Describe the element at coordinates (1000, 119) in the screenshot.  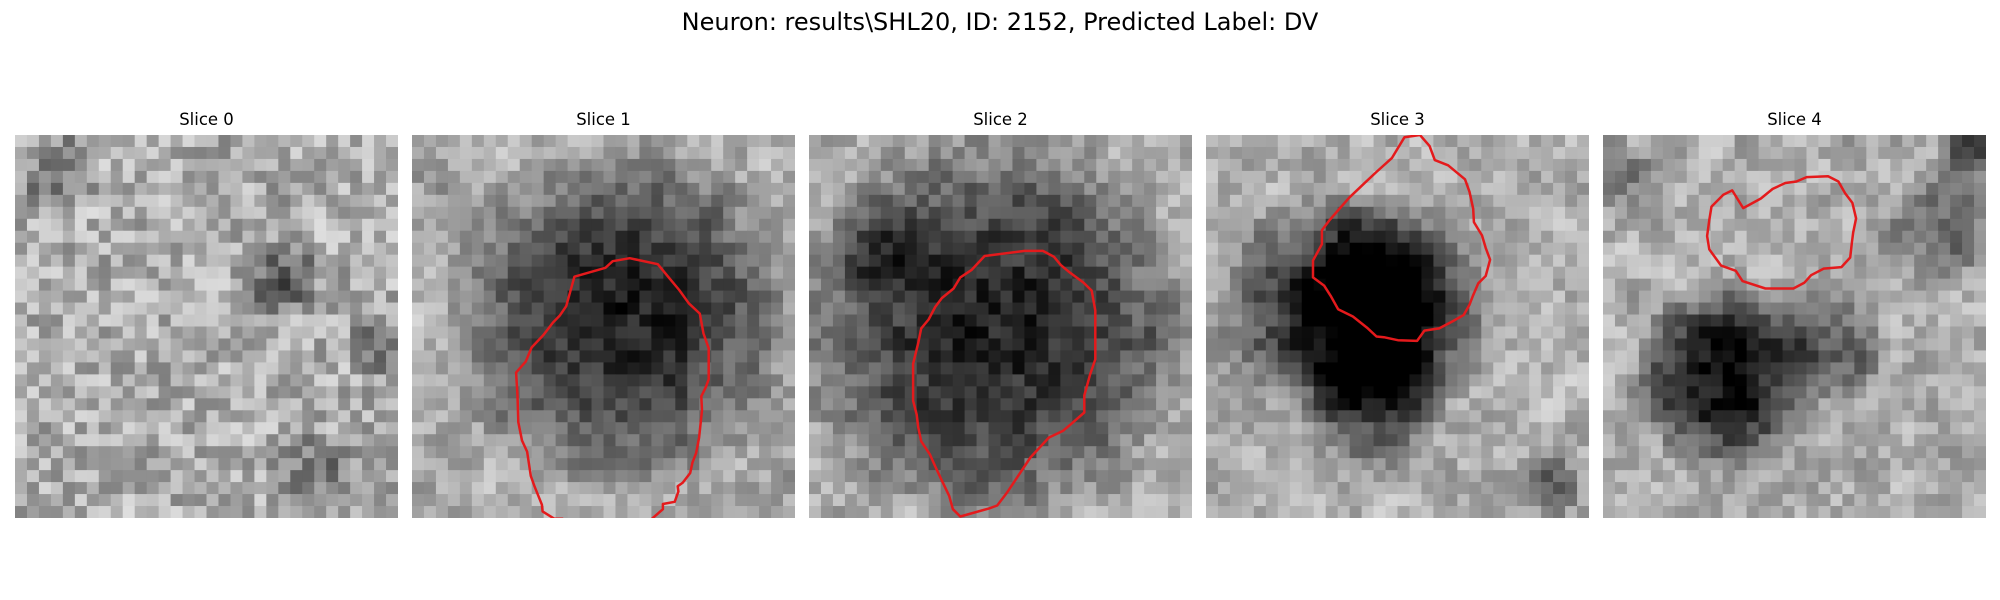
I see `slice-title-2: Slice 2` at that location.